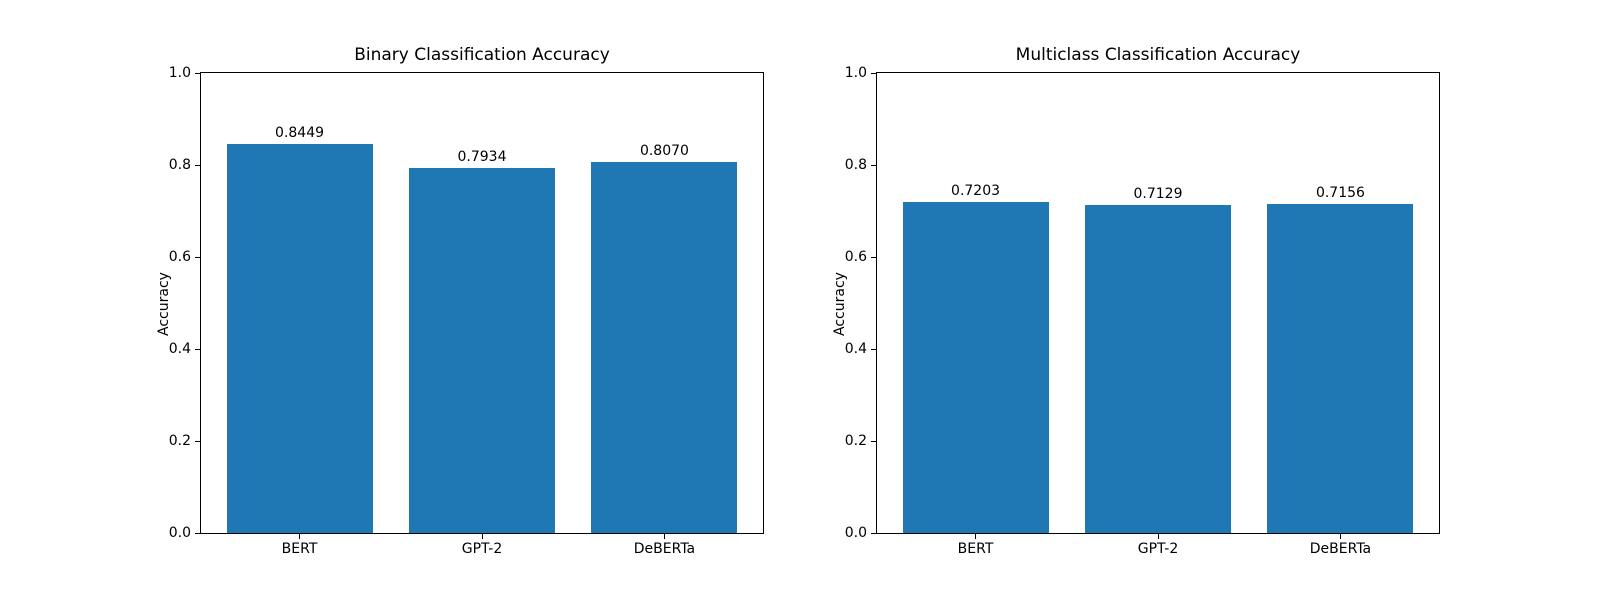  I want to click on bar-value-label: 0.7156, so click(1340, 192).